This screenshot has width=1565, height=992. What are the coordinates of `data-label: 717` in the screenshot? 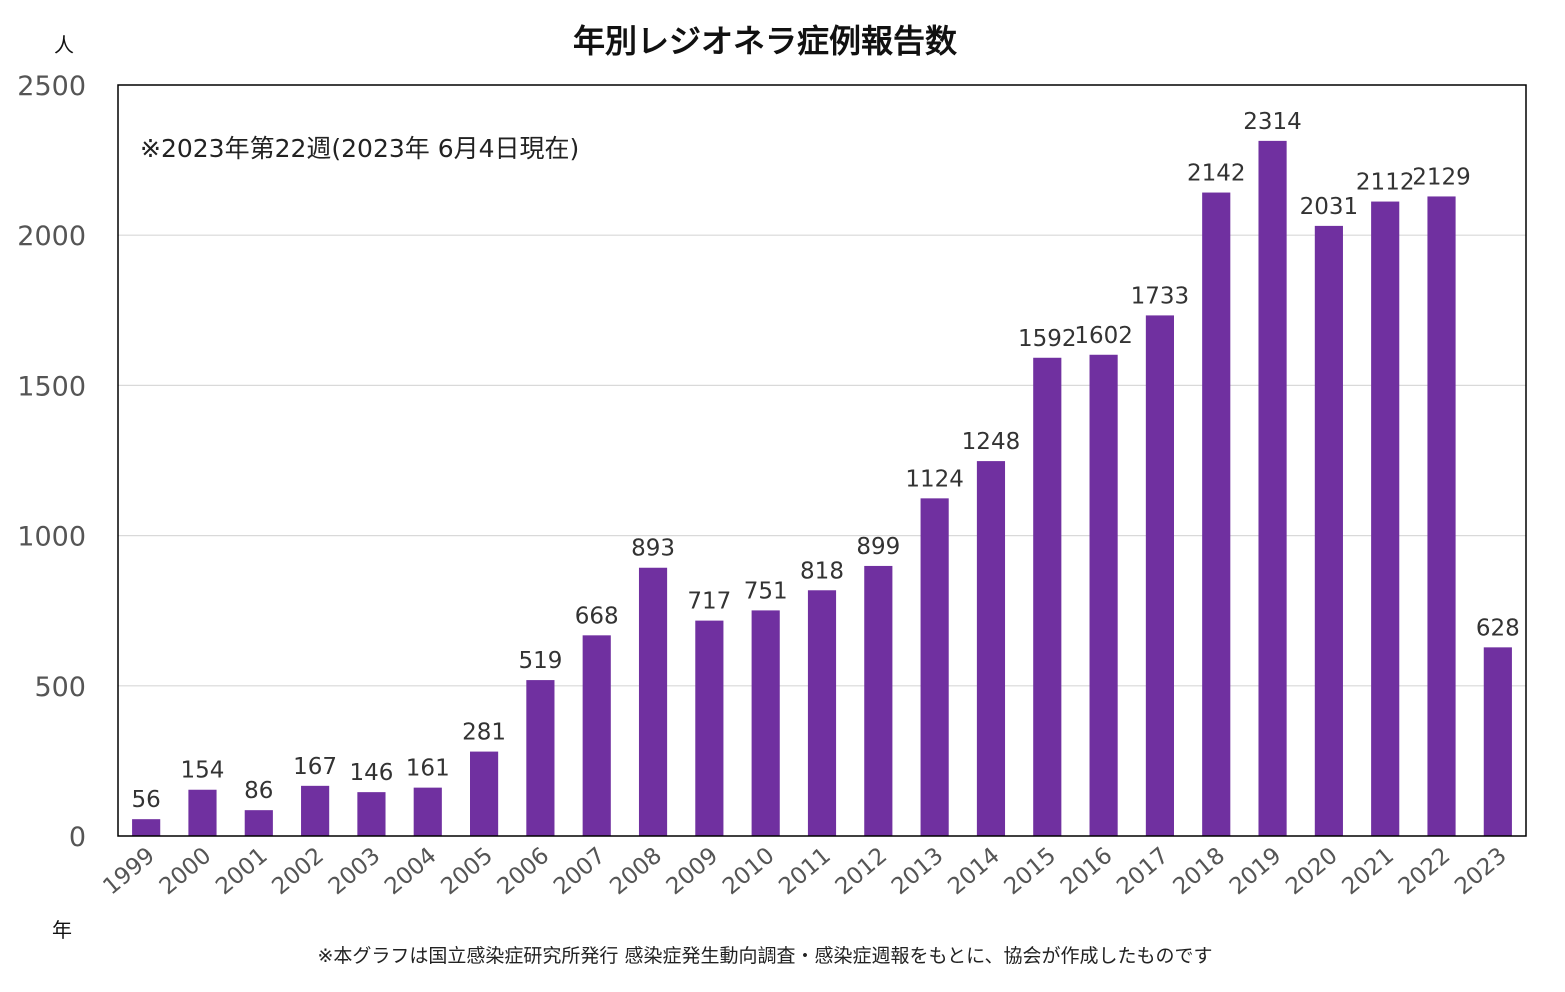 It's located at (709, 602).